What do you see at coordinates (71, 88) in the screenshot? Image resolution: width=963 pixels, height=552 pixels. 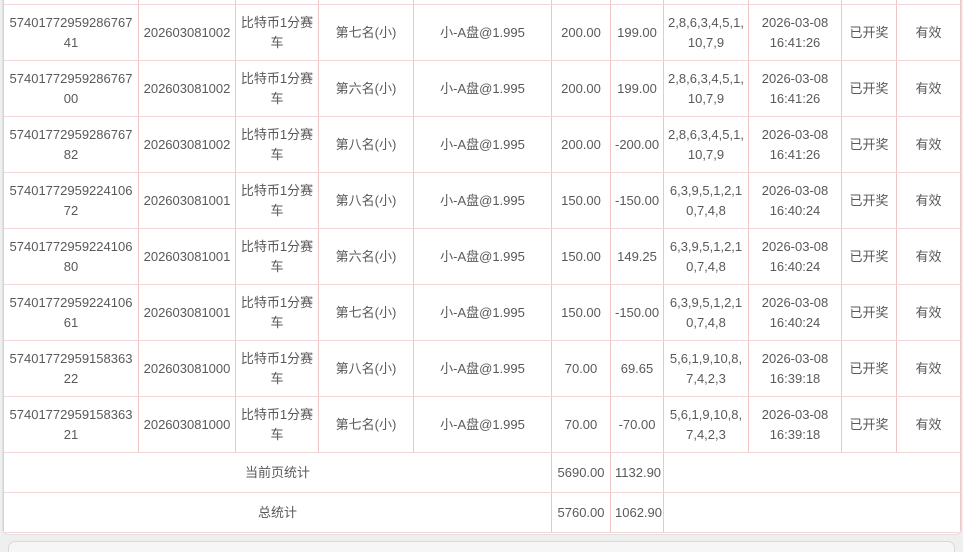 I see `cell-order-id: 5740177295928676700` at bounding box center [71, 88].